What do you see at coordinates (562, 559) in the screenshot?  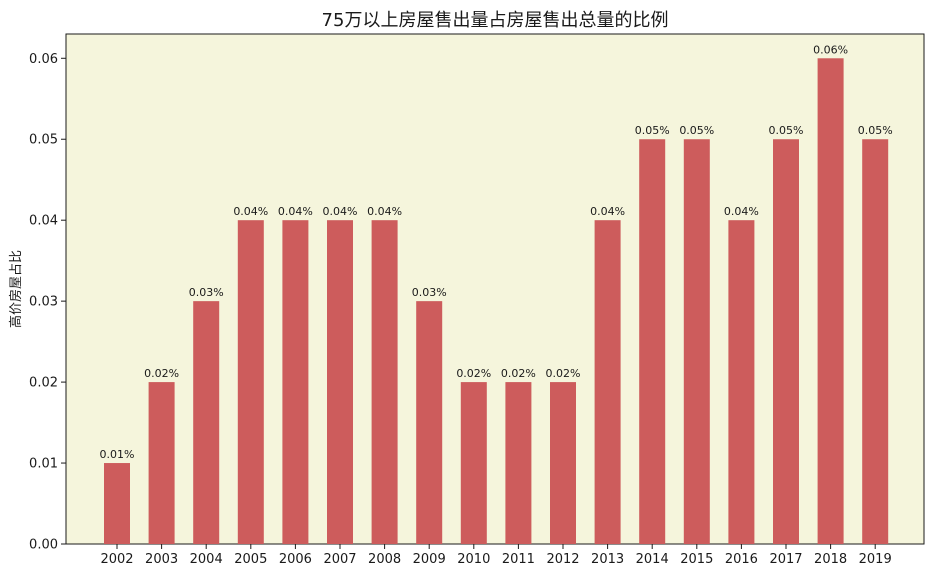 I see `x-tick-label: 2012` at bounding box center [562, 559].